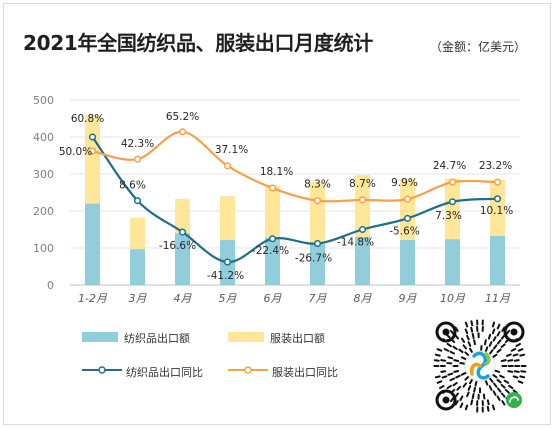  Describe the element at coordinates (43, 174) in the screenshot. I see `y-tick-label: 300` at that location.